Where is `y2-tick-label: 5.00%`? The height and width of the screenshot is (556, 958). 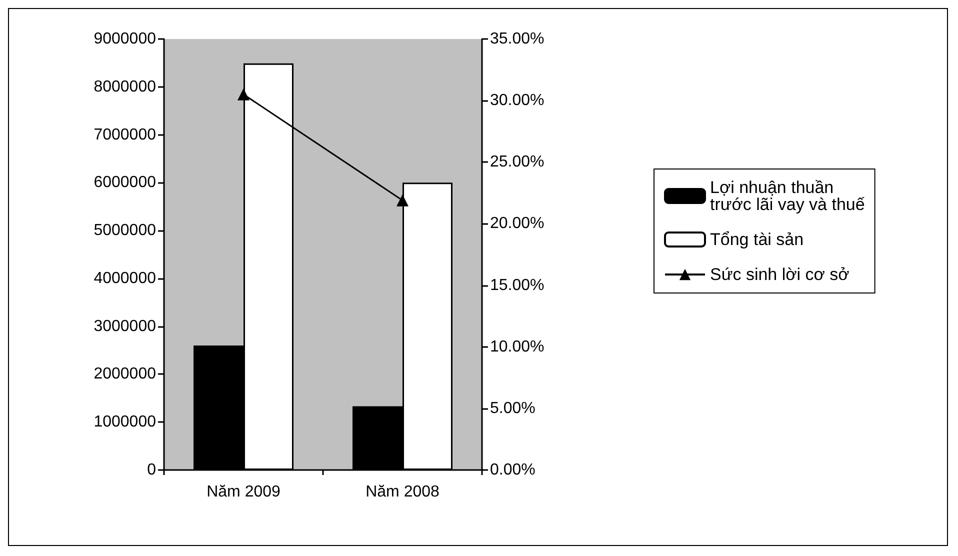
y2-tick-label: 5.00% is located at coordinates (513, 408).